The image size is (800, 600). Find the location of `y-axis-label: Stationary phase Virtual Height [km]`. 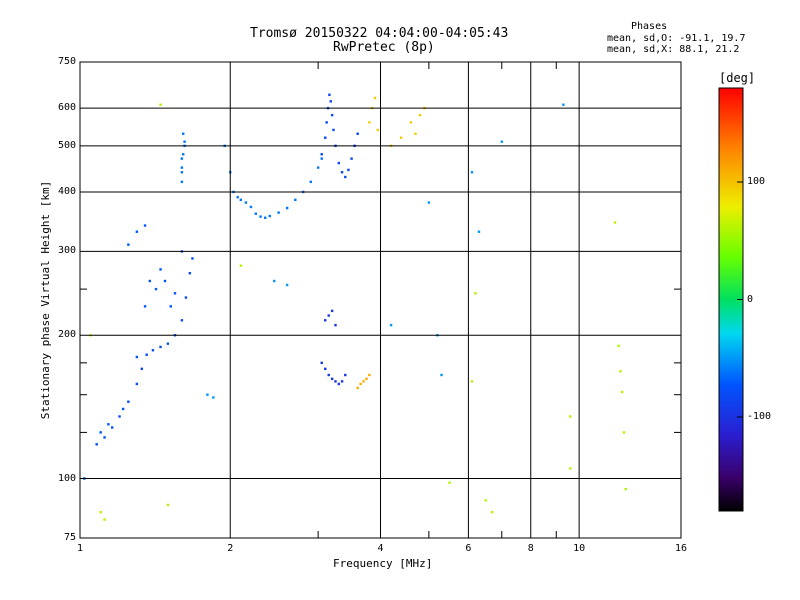

y-axis-label: Stationary phase Virtual Height [km] is located at coordinates (45, 300).